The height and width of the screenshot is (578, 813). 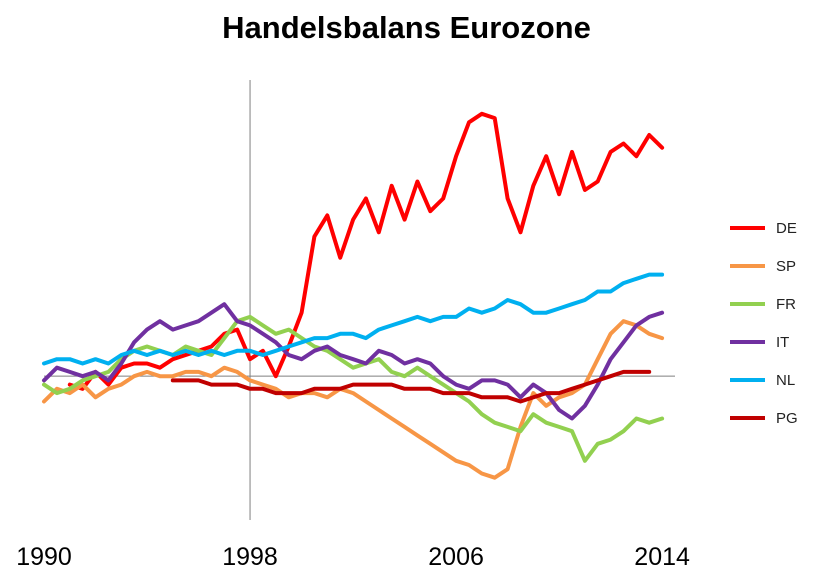 I want to click on x-tick-label: 2006, so click(x=456, y=557).